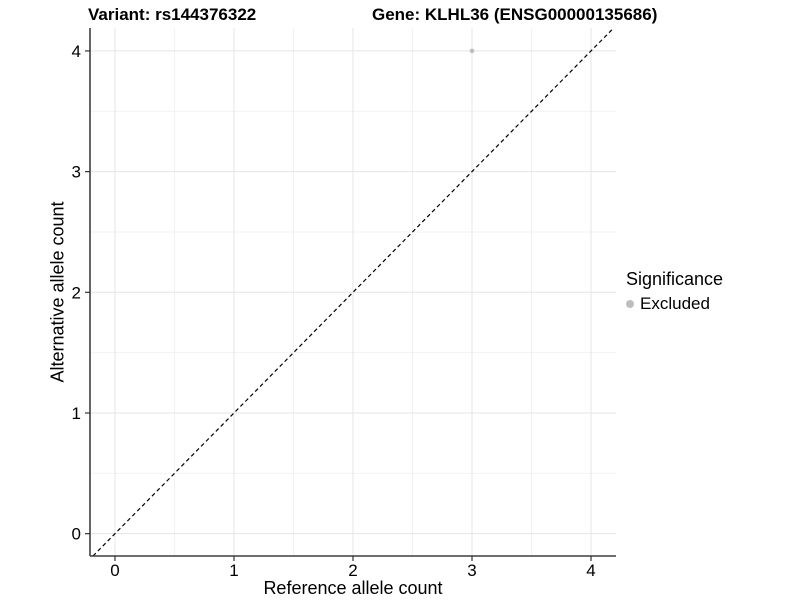 The height and width of the screenshot is (600, 800). What do you see at coordinates (57, 292) in the screenshot?
I see `y-axis-title: Alternative allele count` at bounding box center [57, 292].